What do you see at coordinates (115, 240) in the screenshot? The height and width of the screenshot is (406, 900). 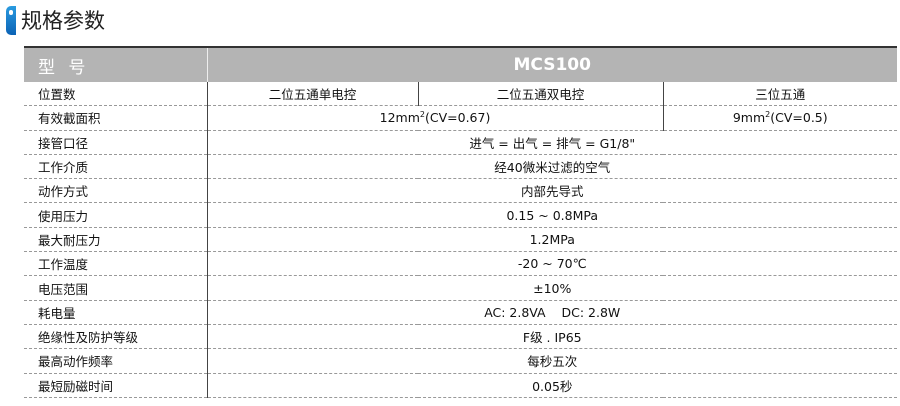 I see `row-label: 最大耐压力` at bounding box center [115, 240].